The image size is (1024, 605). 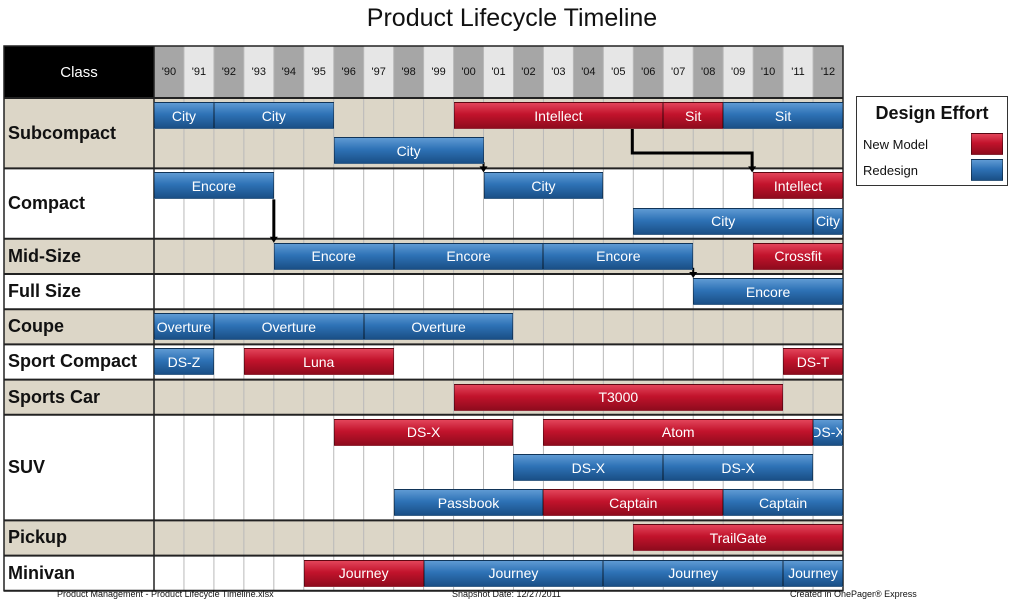 I want to click on timeline-bar: Luna, so click(x=318, y=362).